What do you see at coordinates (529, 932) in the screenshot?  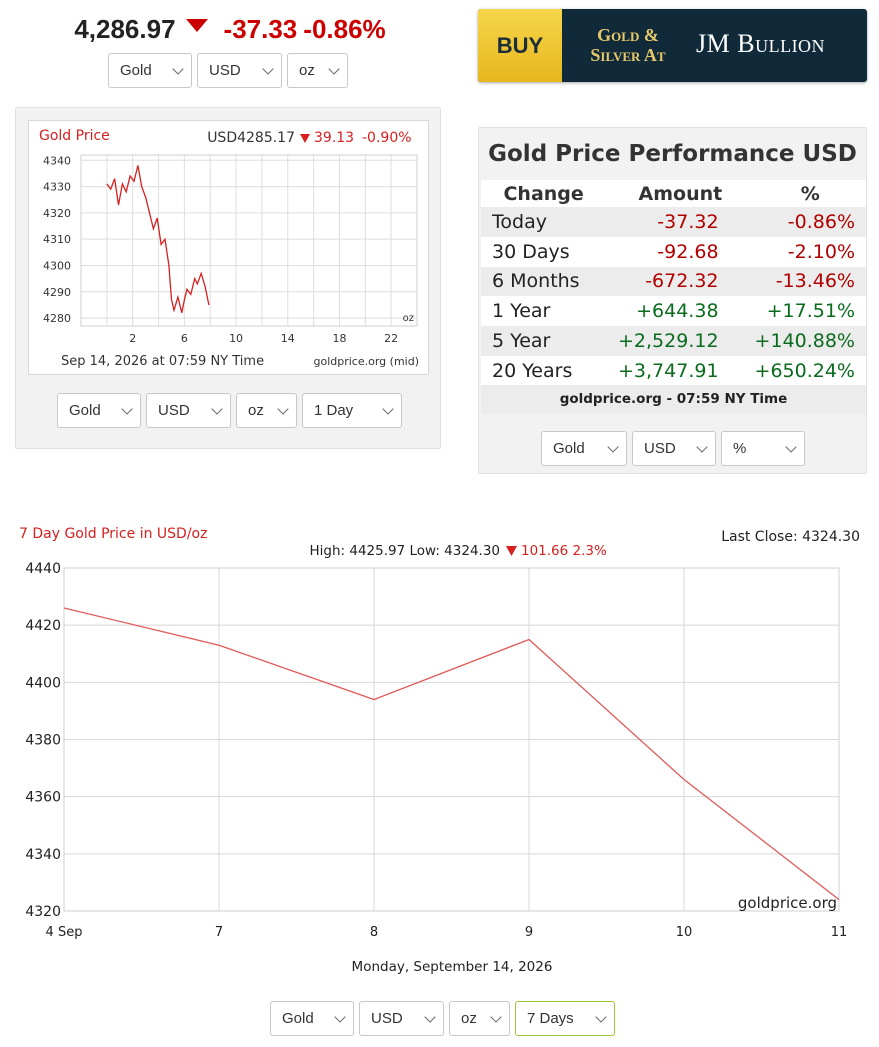 I see `seven-day-x-tick-label: 9` at bounding box center [529, 932].